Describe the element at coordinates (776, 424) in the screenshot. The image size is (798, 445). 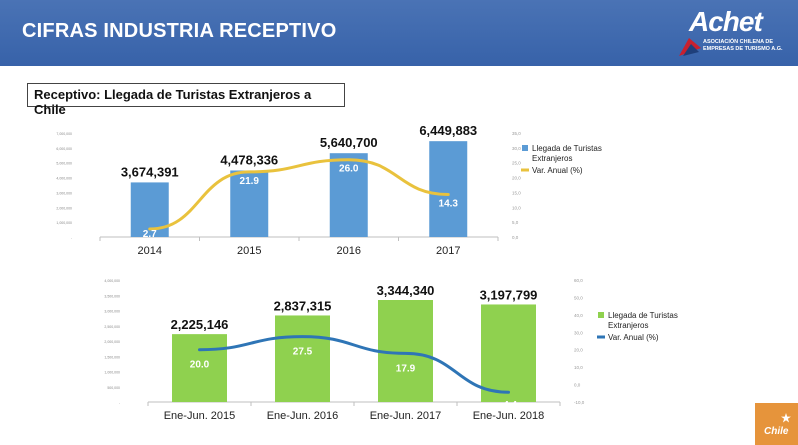
I see `chile-brand-badge: Chile` at that location.